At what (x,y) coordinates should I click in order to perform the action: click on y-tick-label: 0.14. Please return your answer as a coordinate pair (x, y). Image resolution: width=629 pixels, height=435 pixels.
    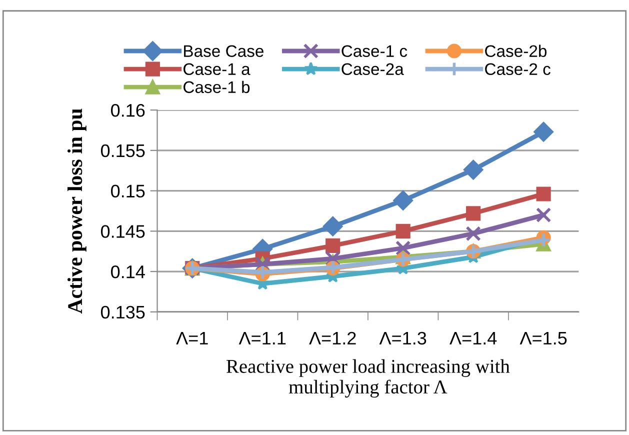
    Looking at the image, I should click on (128, 271).